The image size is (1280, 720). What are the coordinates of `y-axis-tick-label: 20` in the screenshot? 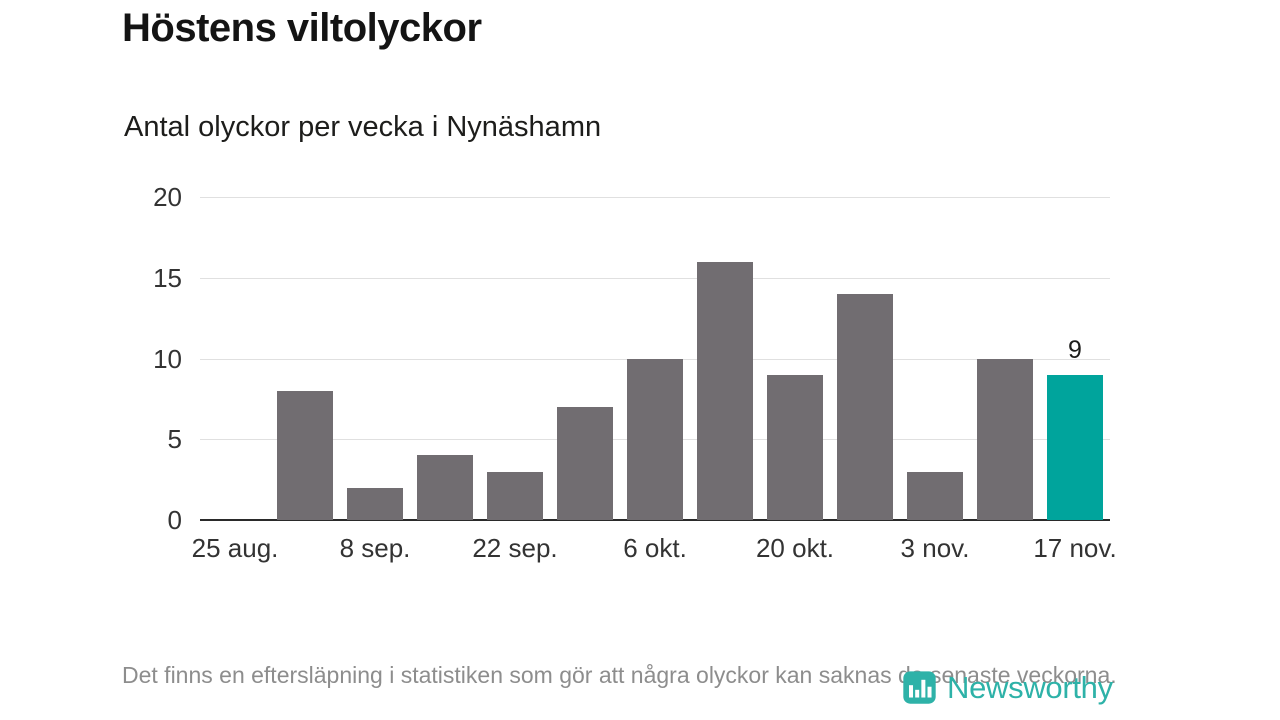 It's located at (167, 197).